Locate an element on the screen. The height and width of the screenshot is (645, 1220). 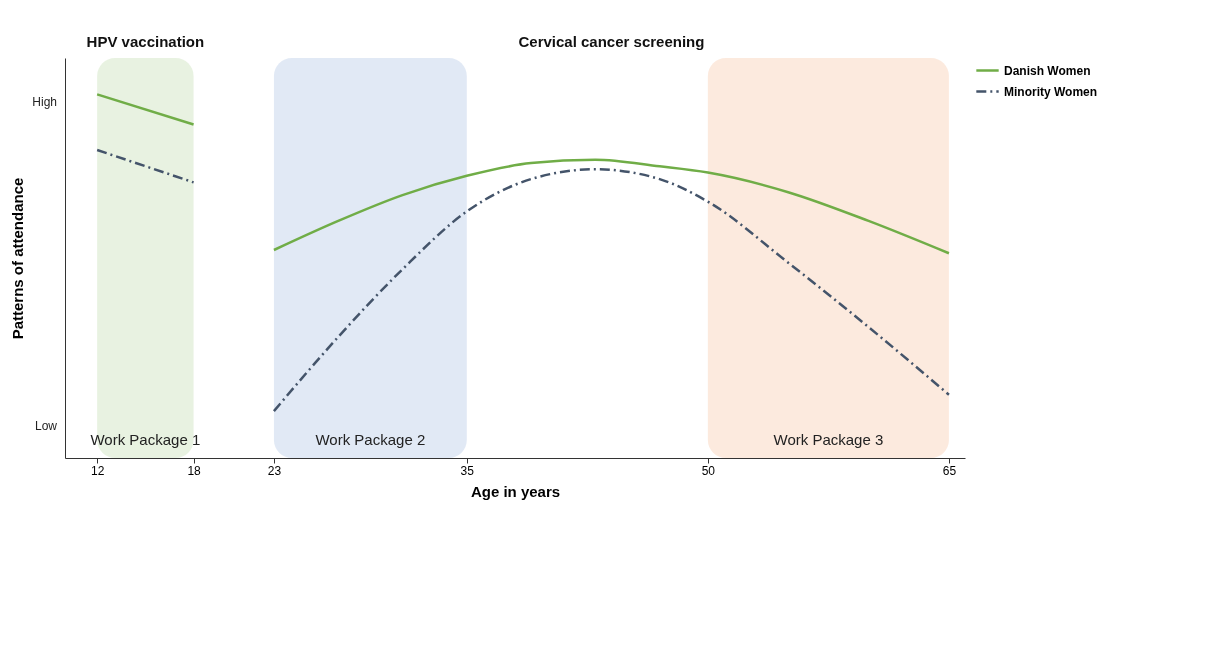
x-tick-label: 50 is located at coordinates (708, 470).